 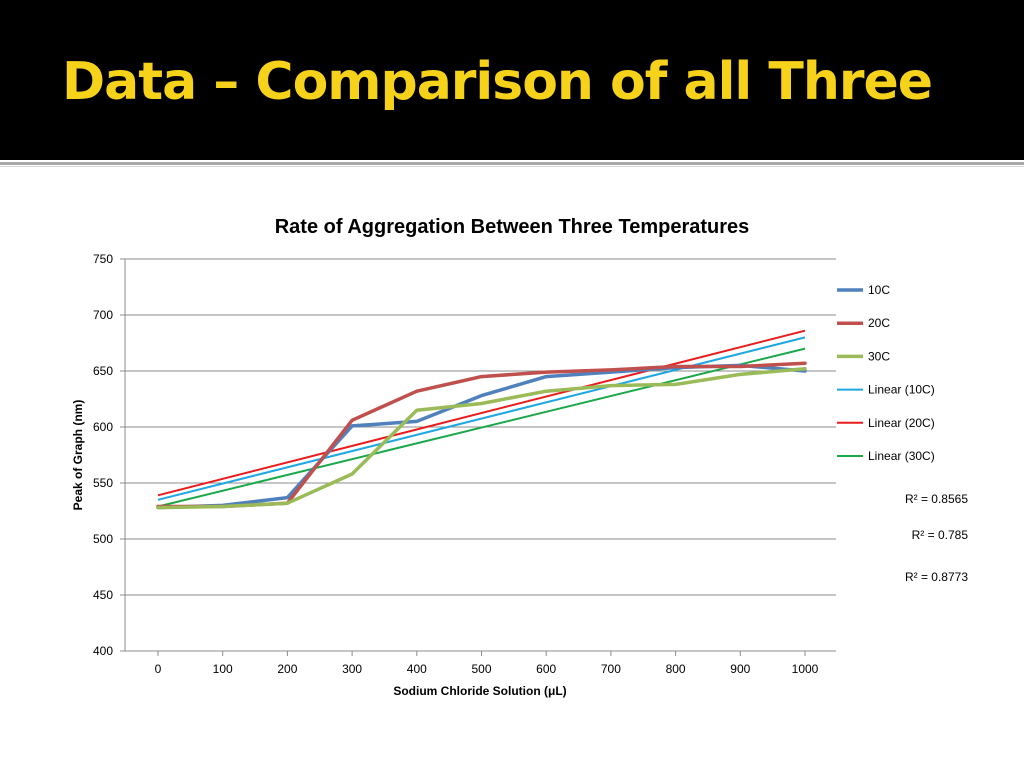 I want to click on r-squared-label-2: R² = 0.785, so click(x=940, y=535).